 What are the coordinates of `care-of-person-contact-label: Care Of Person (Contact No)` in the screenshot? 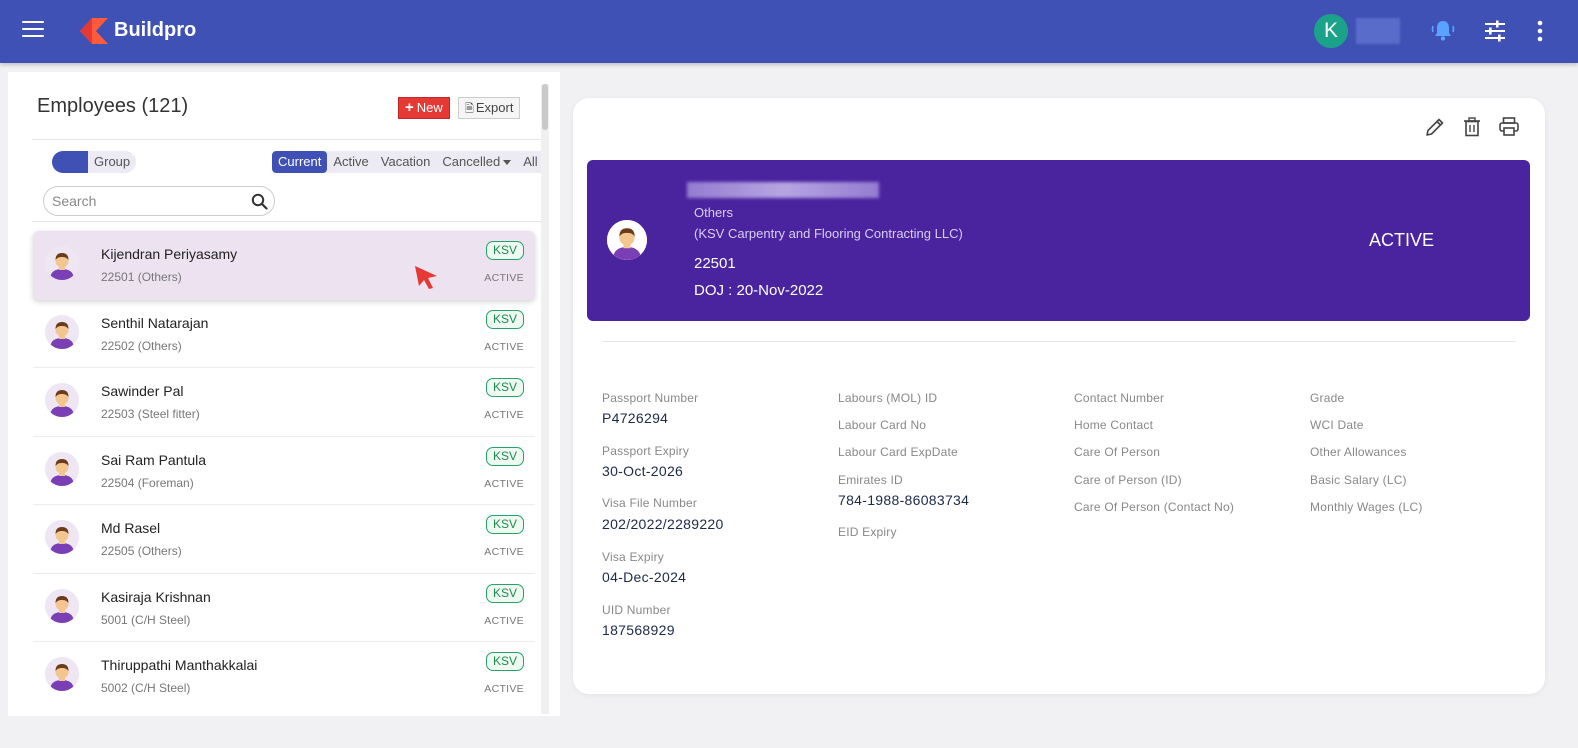 It's located at (1154, 507).